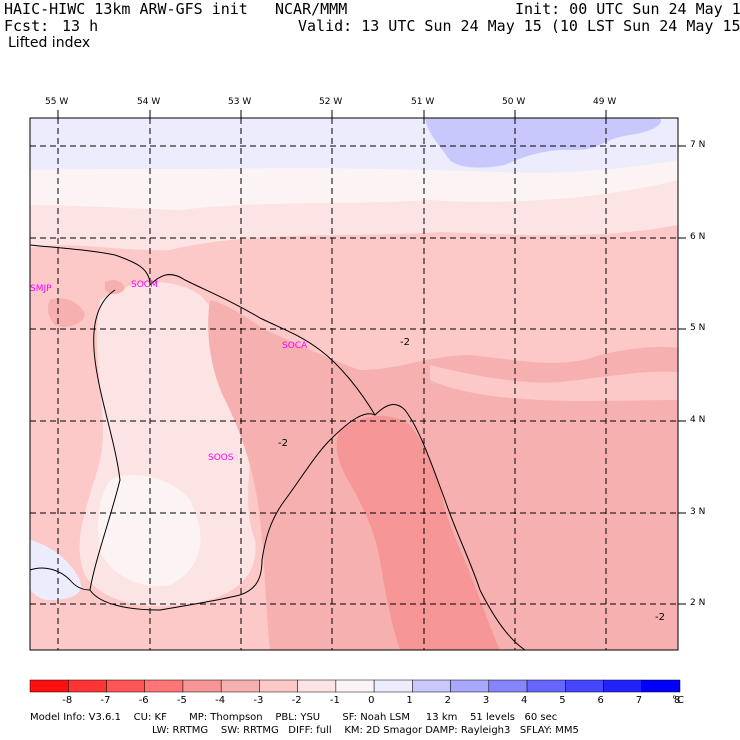 This screenshot has width=740, height=740. I want to click on forecast-label: Fcst:, so click(27, 26).